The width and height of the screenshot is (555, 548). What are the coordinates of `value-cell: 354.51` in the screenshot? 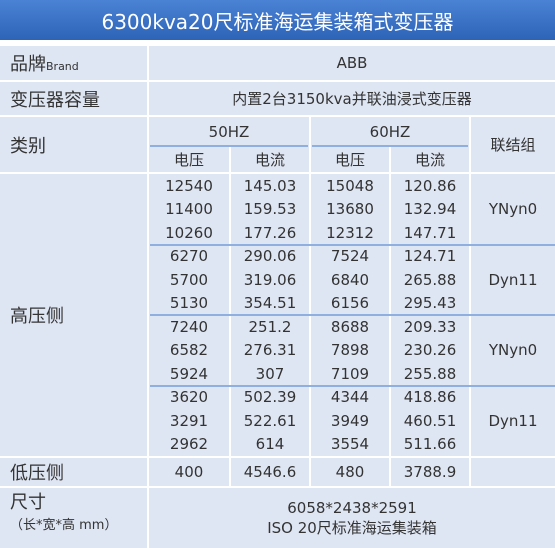 It's located at (270, 303).